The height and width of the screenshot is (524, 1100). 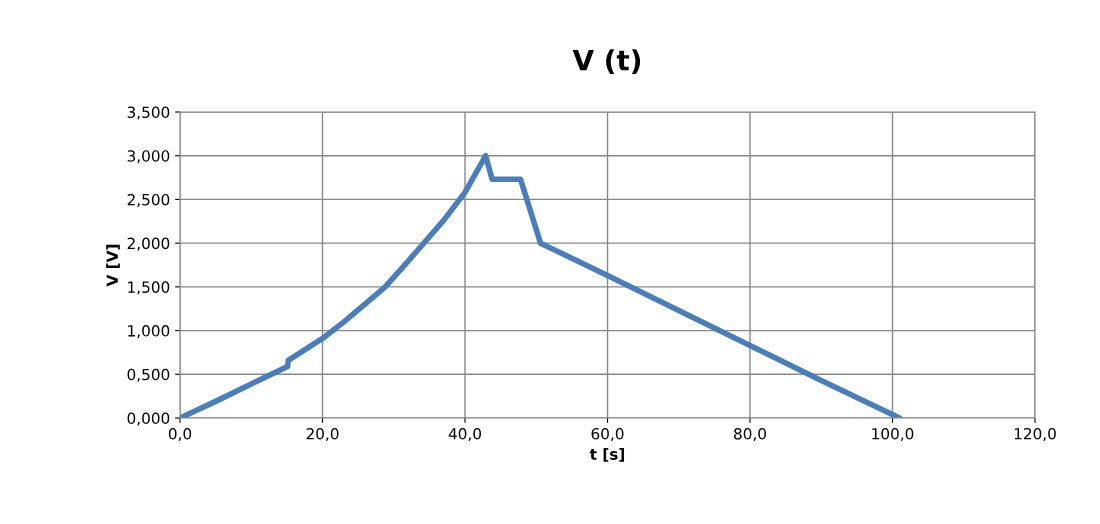 What do you see at coordinates (607, 455) in the screenshot?
I see `x-axis-title: t [s]` at bounding box center [607, 455].